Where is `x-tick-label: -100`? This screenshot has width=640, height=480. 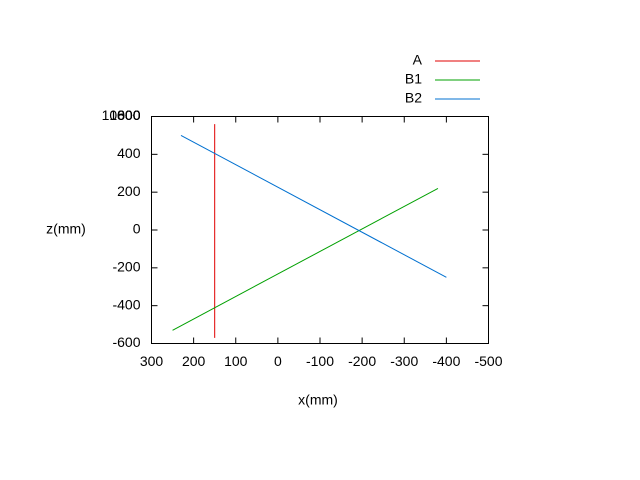 x-tick-label: -100 is located at coordinates (320, 361).